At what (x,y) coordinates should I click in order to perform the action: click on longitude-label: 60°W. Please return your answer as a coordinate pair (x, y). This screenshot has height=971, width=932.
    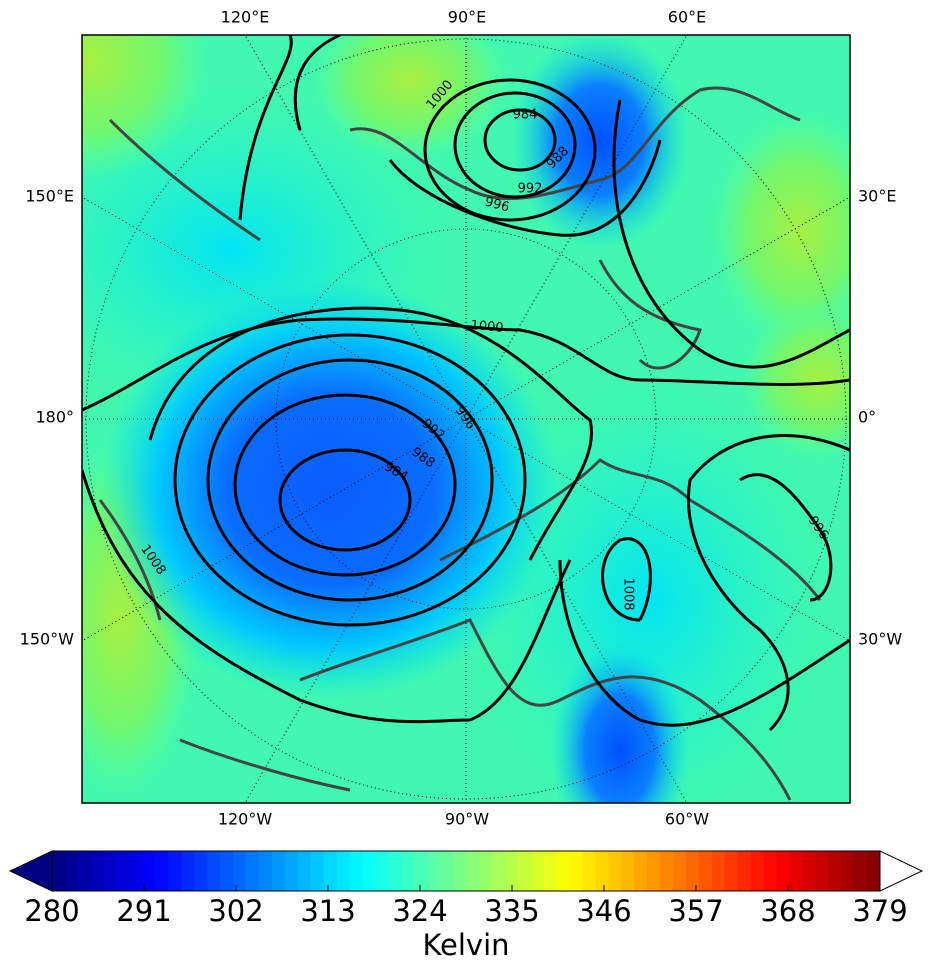
    Looking at the image, I should click on (687, 819).